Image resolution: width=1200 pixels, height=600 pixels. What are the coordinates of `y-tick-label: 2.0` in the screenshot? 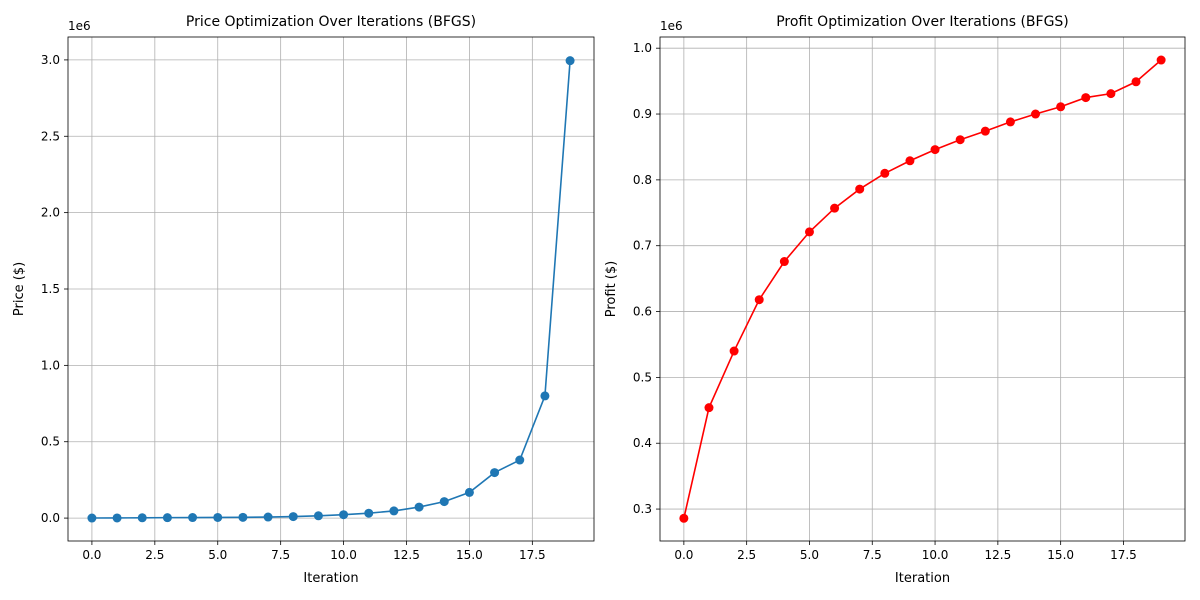 It's located at (50, 213).